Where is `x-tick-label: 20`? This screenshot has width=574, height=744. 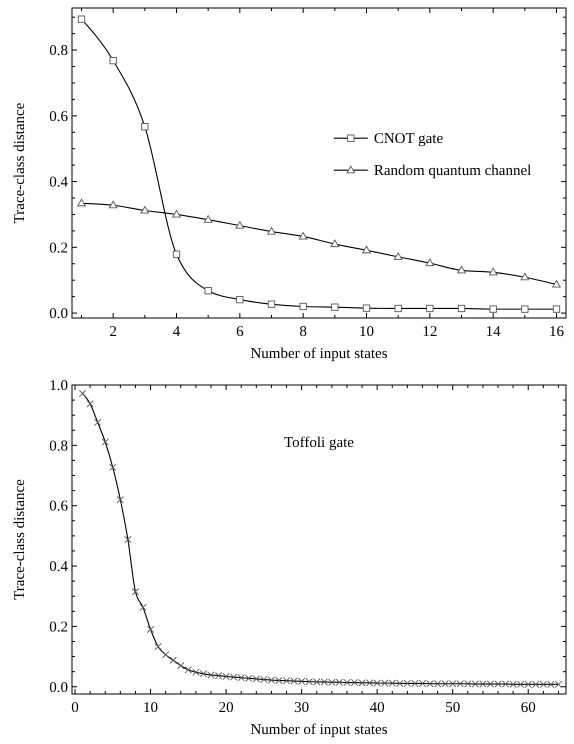
x-tick-label: 20 is located at coordinates (226, 708).